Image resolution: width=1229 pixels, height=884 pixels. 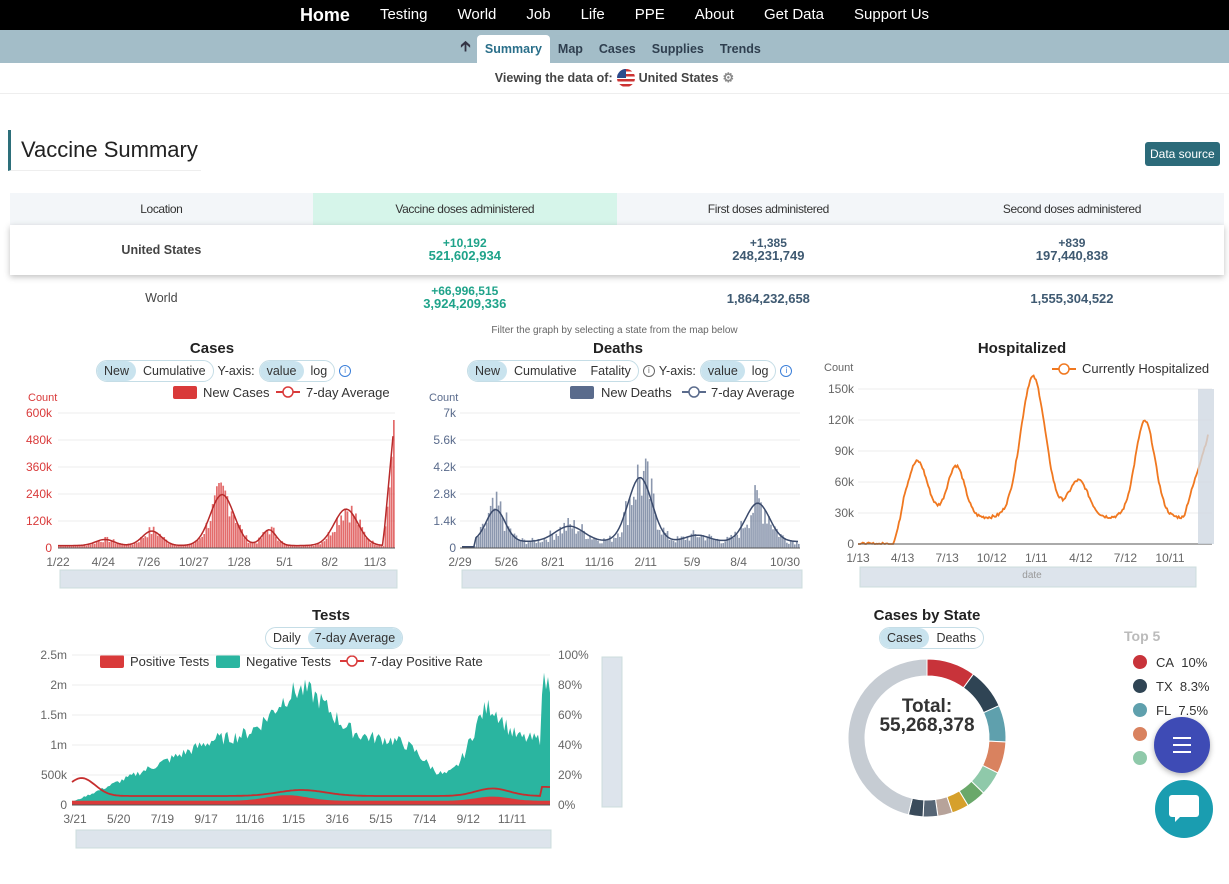 I want to click on viewing-location-name: United States, so click(x=678, y=78).